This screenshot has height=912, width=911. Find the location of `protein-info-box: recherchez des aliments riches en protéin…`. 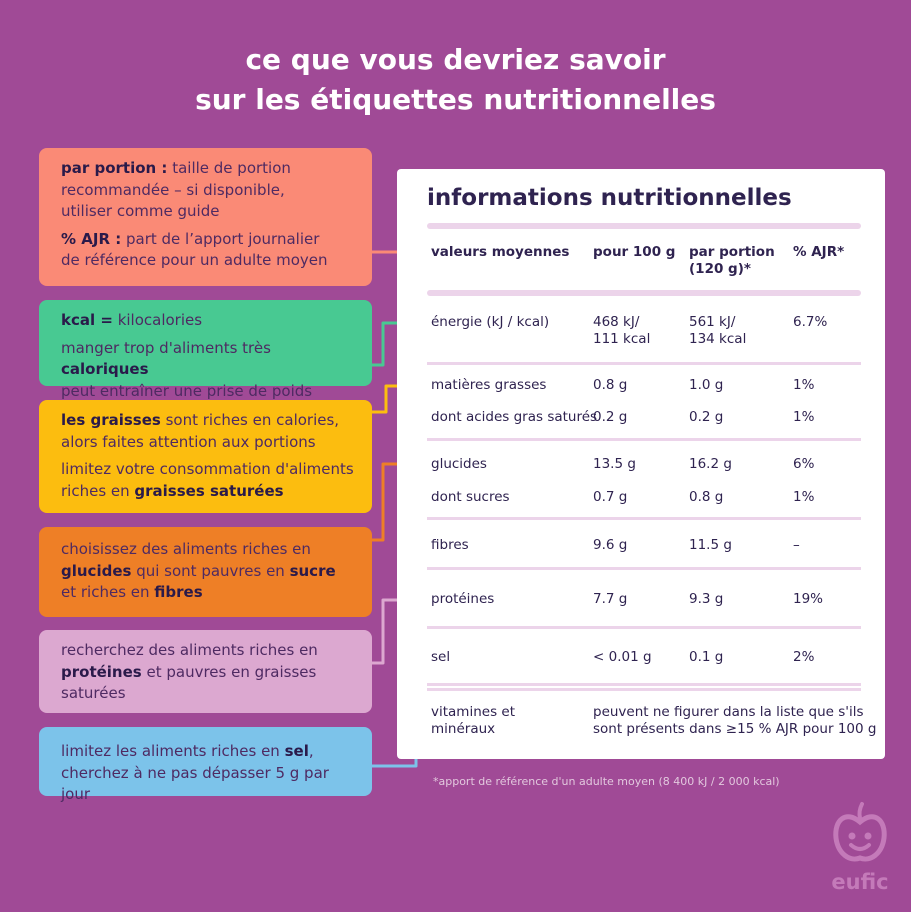

protein-info-box: recherchez des aliments riches en protéin… is located at coordinates (205, 671).